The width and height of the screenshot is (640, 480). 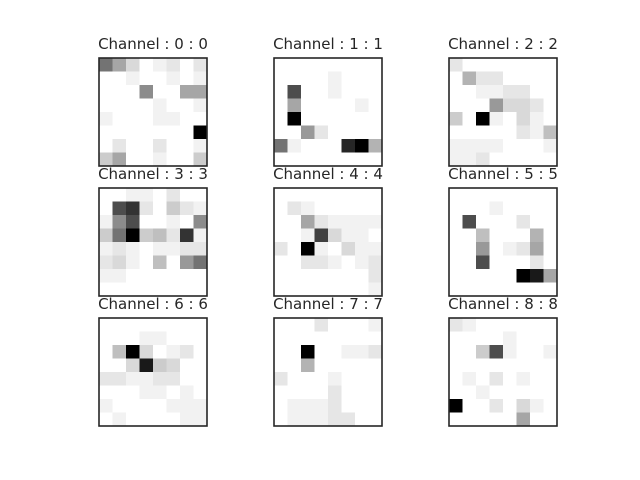 I want to click on heatmap-panel-3: Channel : 3 : 3, so click(x=153, y=231).